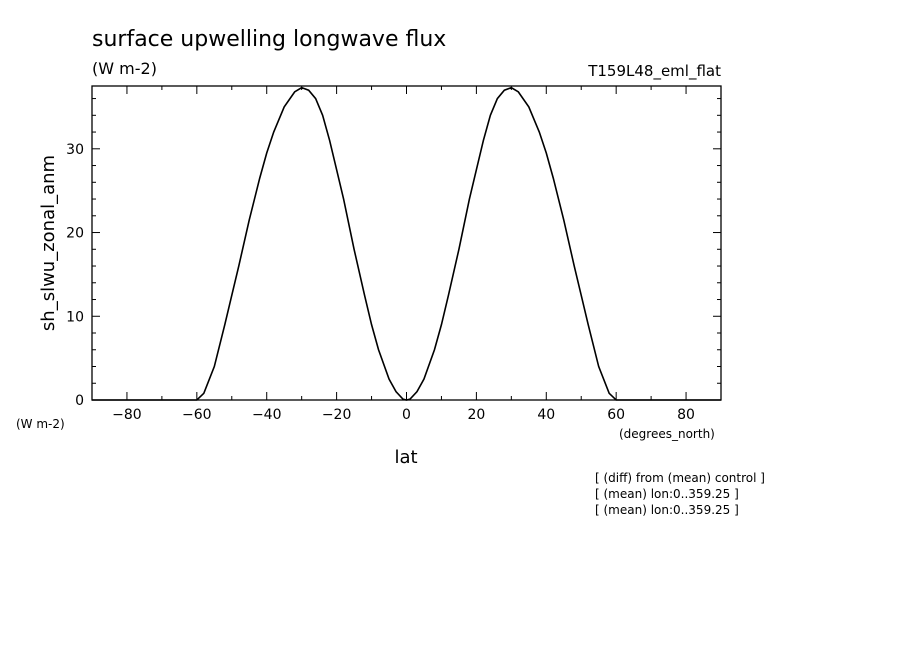 The height and width of the screenshot is (654, 904). I want to click on x-tick-label: 0, so click(406, 415).